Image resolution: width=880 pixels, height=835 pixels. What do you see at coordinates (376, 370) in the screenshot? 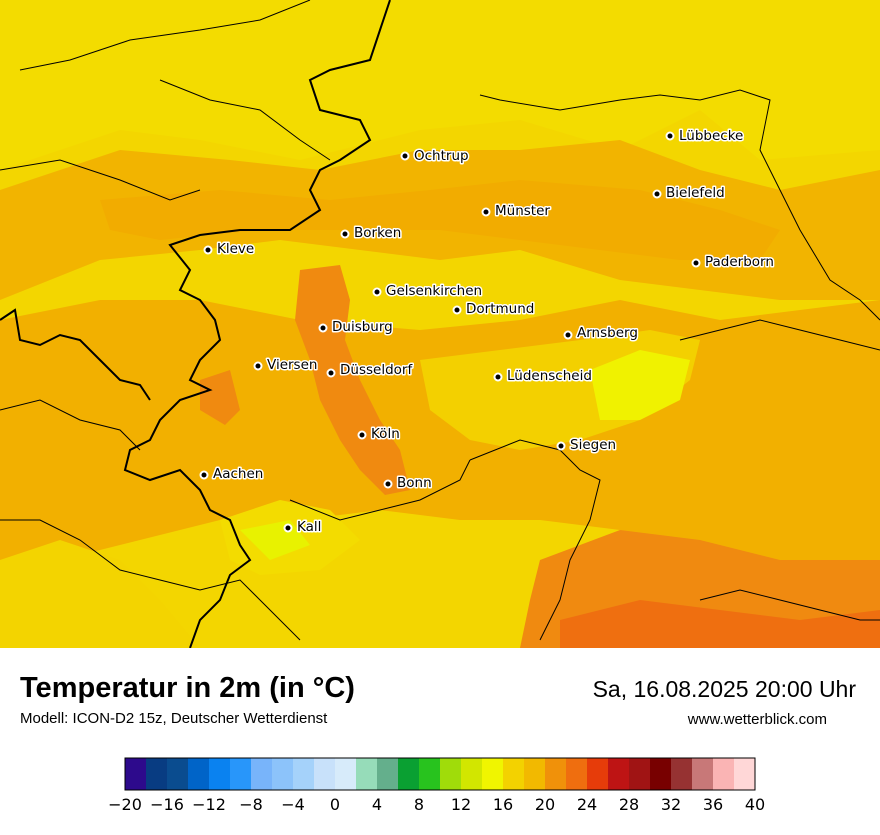
I see `city-label: Düsseldorf` at bounding box center [376, 370].